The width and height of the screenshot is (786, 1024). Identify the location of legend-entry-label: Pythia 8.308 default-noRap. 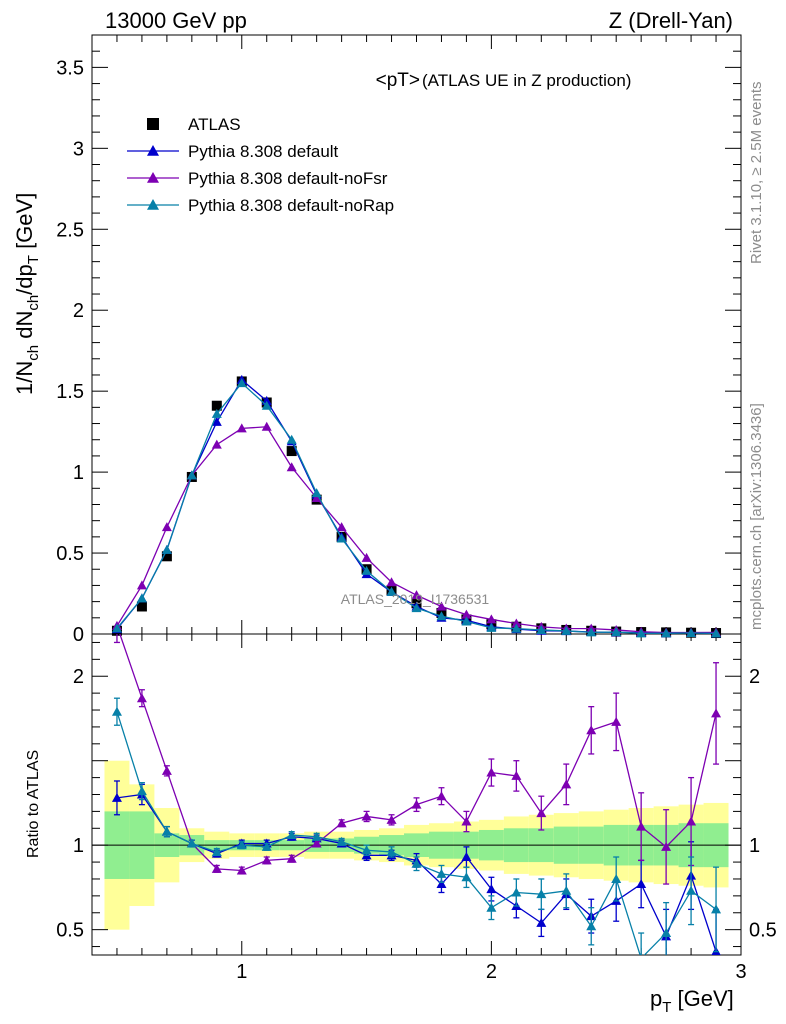
(291, 205).